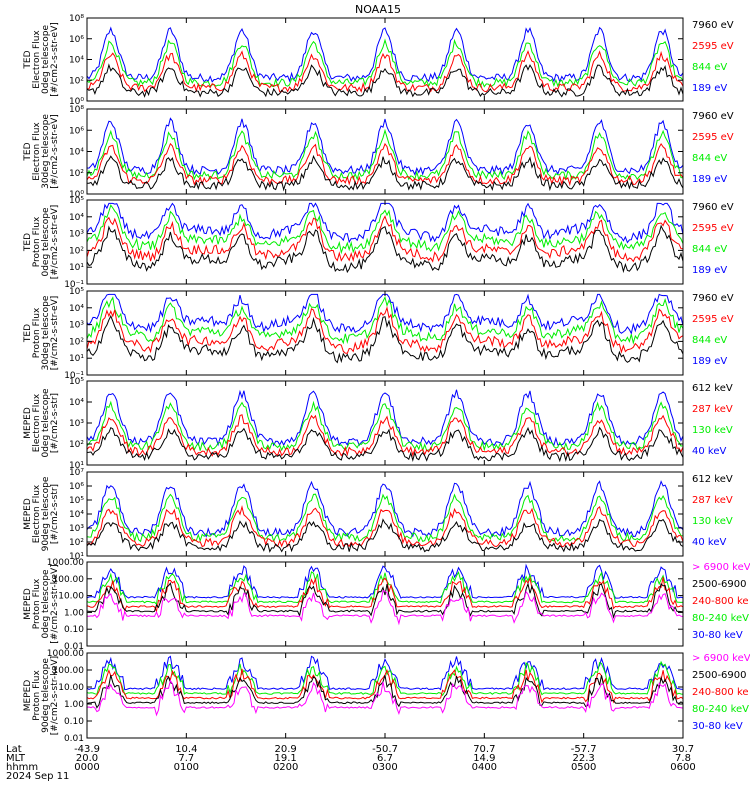  What do you see at coordinates (37, 332) in the screenshot?
I see `panel-4-ylabel-line: Proton Flux` at bounding box center [37, 332].